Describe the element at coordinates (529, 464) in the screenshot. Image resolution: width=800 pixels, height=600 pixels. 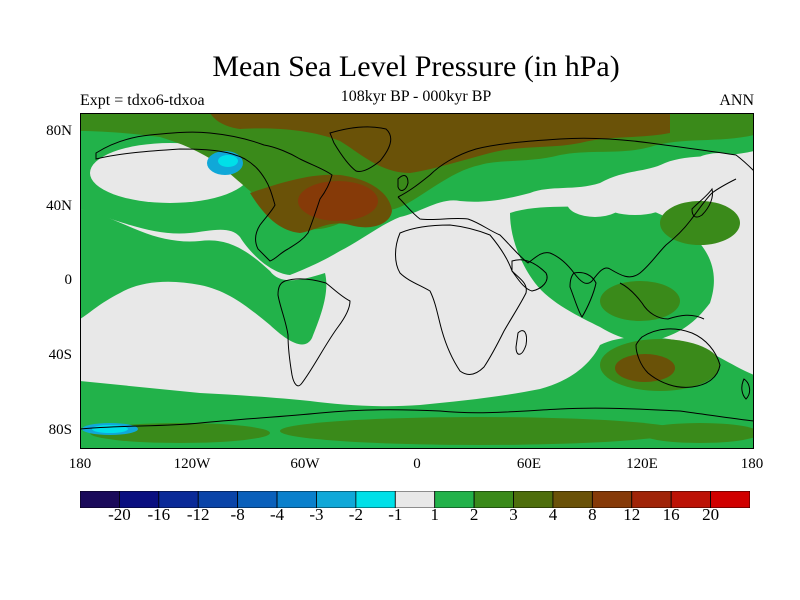
I see `lon-label-60e: 60E` at that location.